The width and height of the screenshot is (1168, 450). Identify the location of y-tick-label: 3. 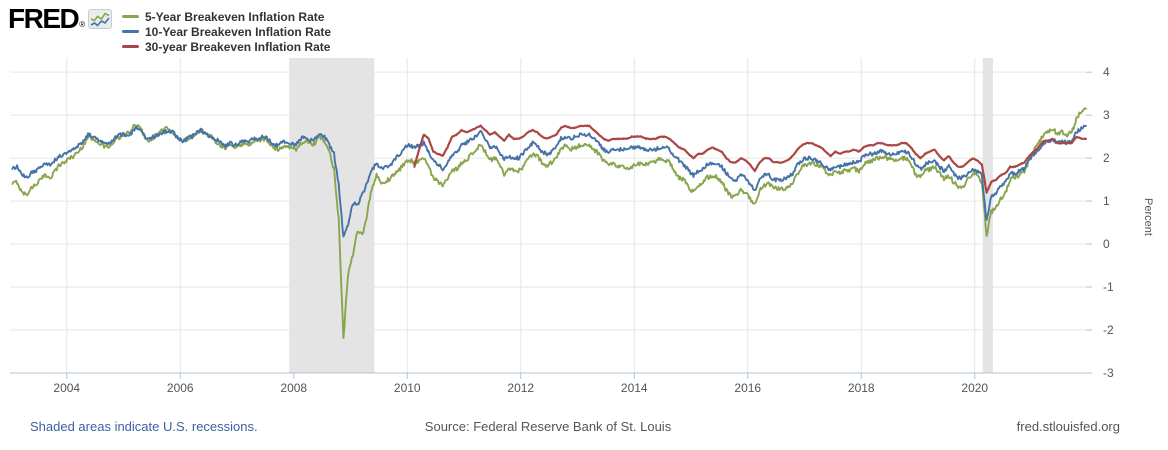
(1106, 115).